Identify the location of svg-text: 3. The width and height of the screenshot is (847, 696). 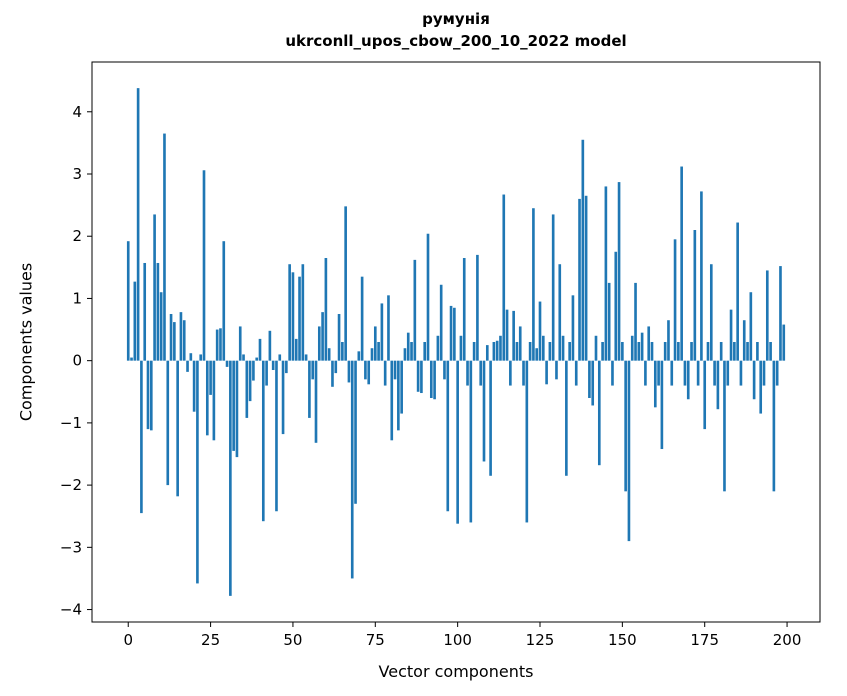
(77, 174).